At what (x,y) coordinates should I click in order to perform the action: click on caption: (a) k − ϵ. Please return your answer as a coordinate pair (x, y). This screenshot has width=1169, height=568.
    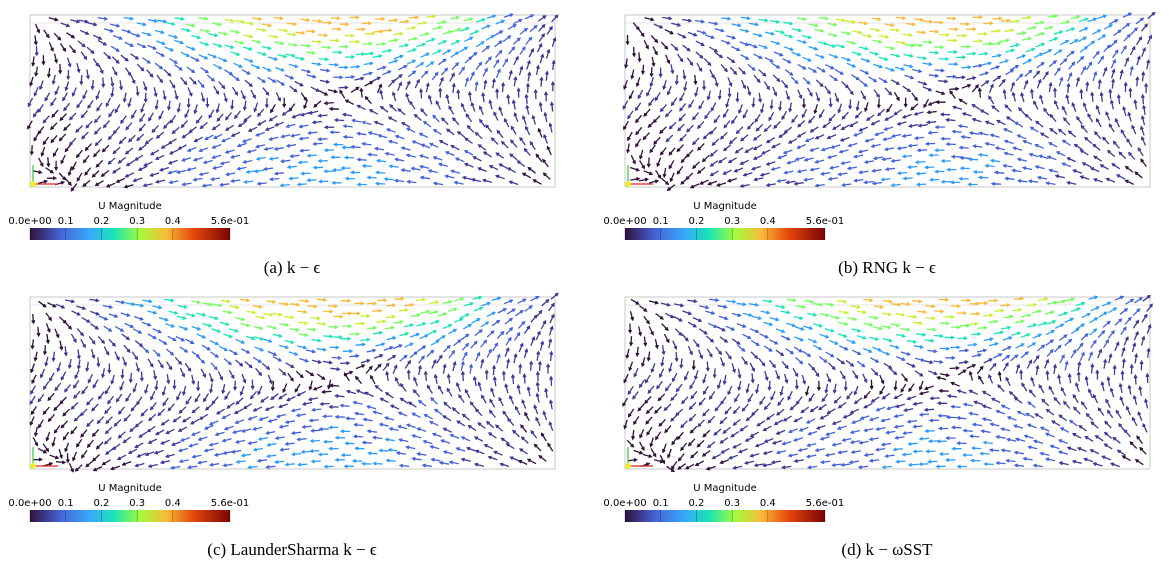
    Looking at the image, I should click on (292, 267).